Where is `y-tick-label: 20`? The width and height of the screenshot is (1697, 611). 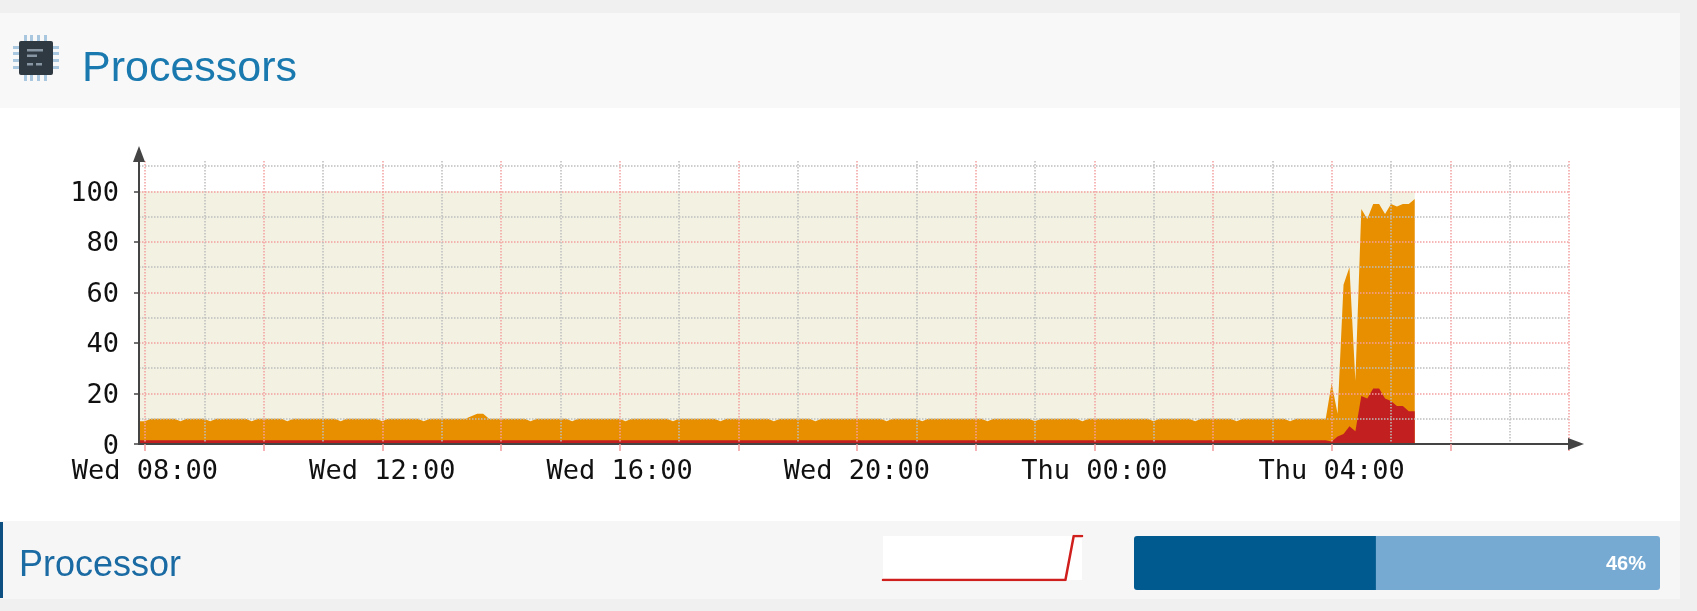
y-tick-label: 20 is located at coordinates (102, 393).